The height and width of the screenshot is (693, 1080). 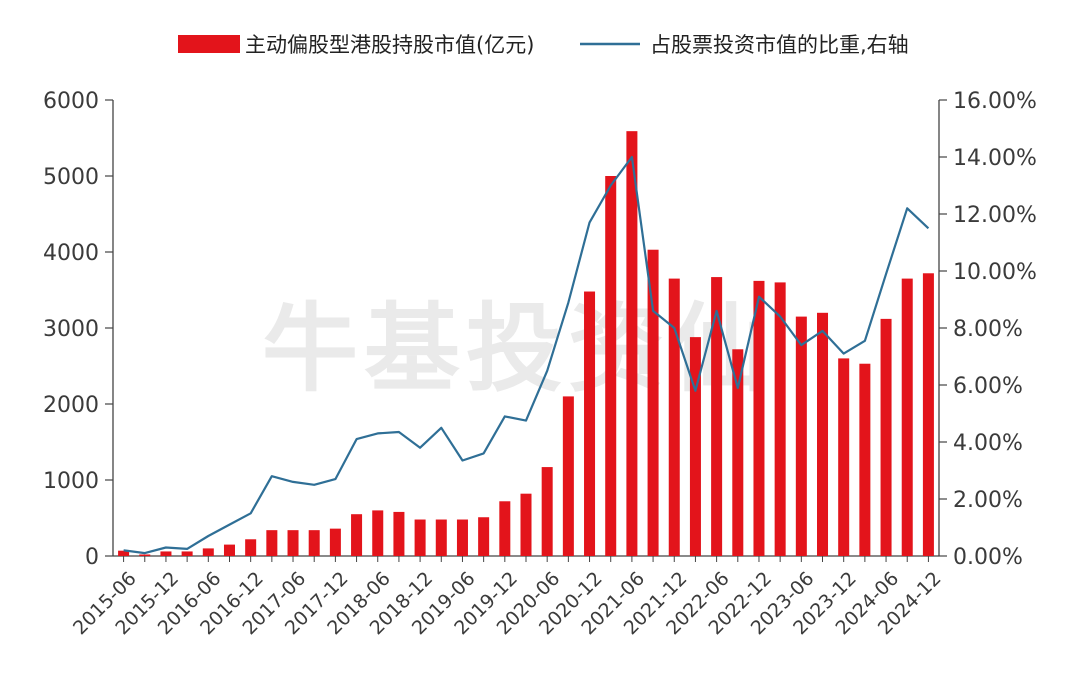 What do you see at coordinates (71, 253) in the screenshot?
I see `left-y-tick-label: 4000` at bounding box center [71, 253].